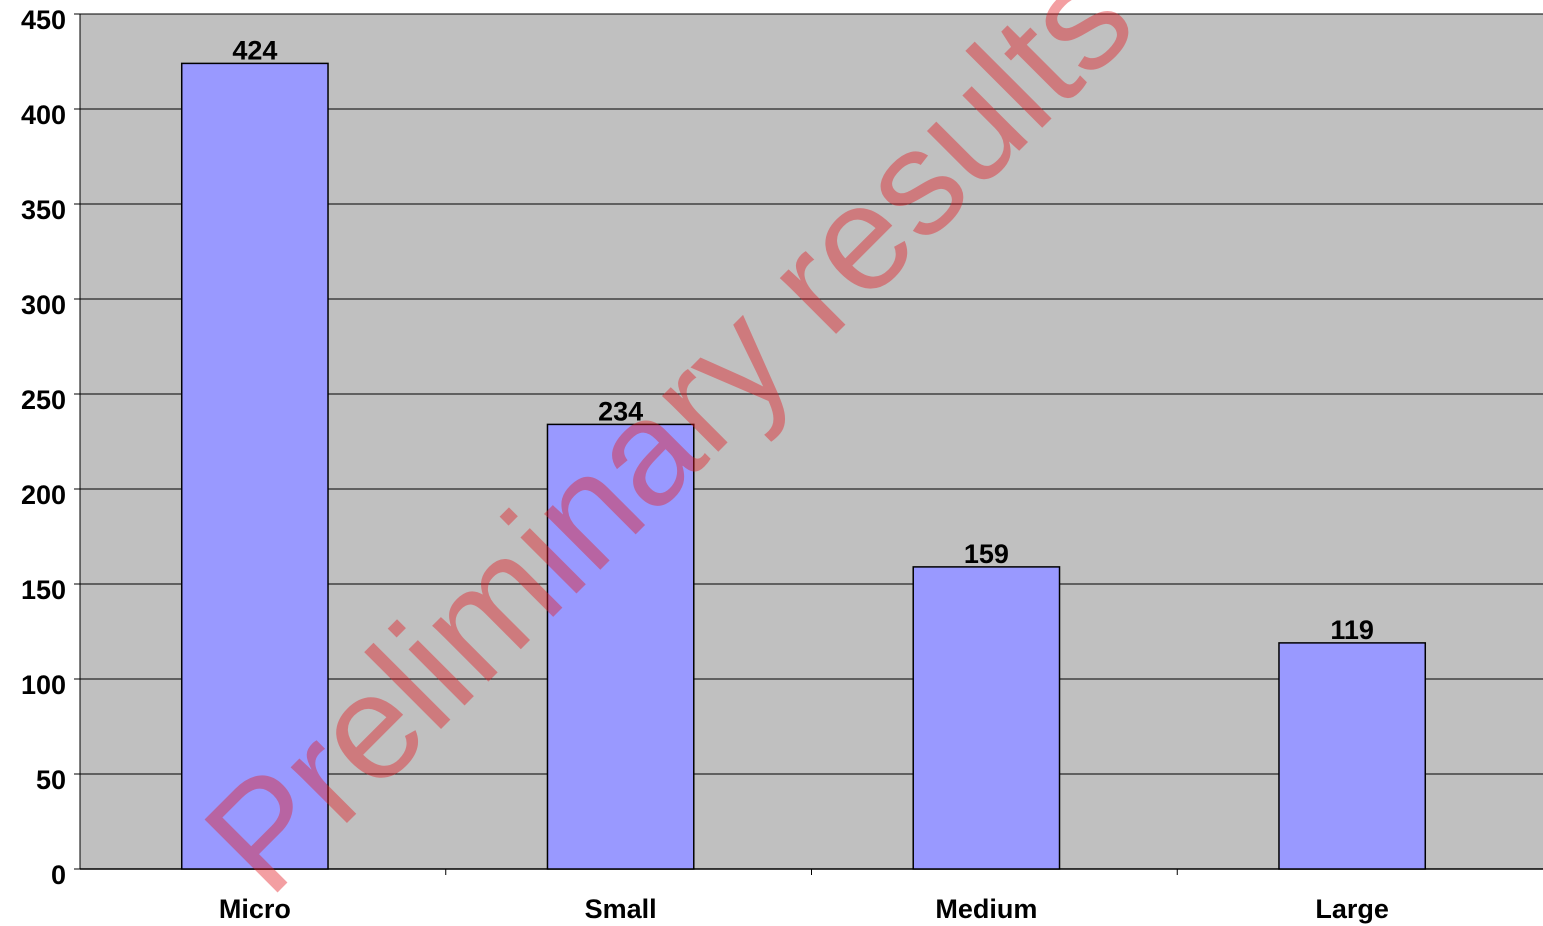 This screenshot has width=1543, height=926. Describe the element at coordinates (43, 590) in the screenshot. I see `y-tick-label: 150` at that location.